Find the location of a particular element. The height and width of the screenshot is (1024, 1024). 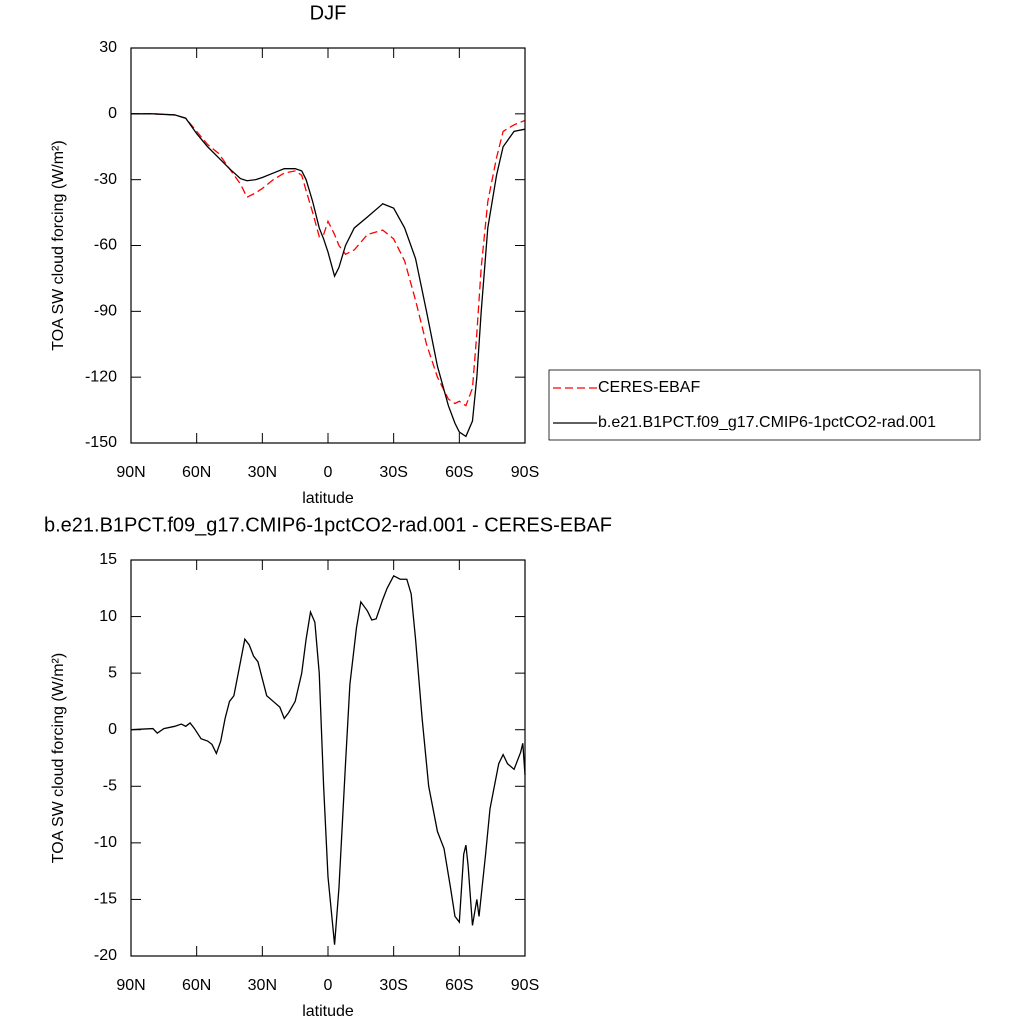

plot-frame is located at coordinates (328, 245).